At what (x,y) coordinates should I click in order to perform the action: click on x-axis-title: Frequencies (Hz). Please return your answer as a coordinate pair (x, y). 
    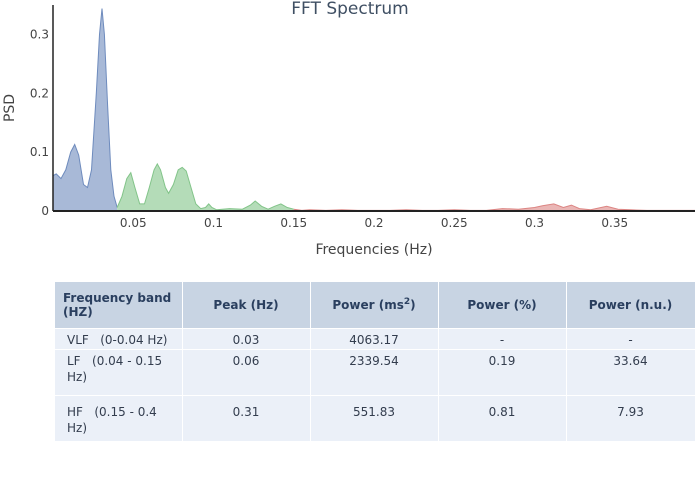
    Looking at the image, I should click on (373, 250).